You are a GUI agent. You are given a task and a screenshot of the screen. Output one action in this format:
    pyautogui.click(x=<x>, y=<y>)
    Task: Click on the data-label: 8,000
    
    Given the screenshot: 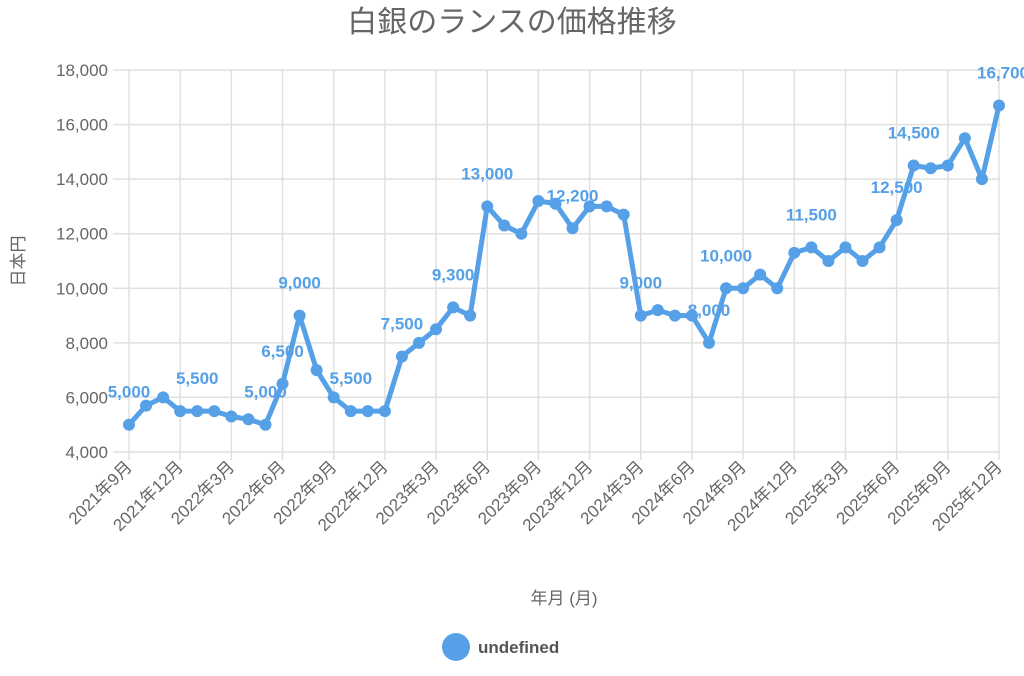 What is the action you would take?
    pyautogui.click(x=709, y=310)
    